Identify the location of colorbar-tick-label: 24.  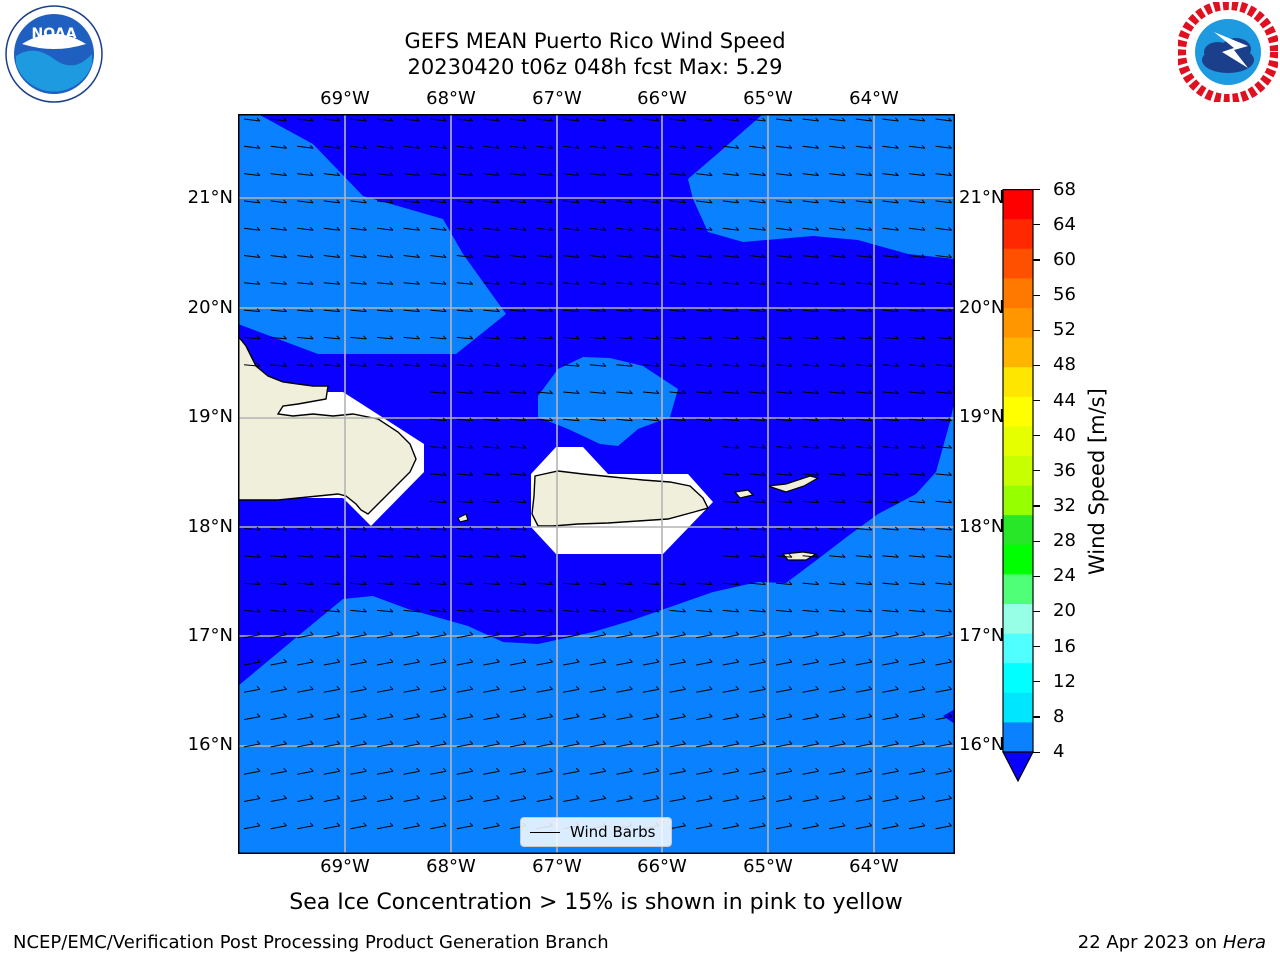
(1064, 576).